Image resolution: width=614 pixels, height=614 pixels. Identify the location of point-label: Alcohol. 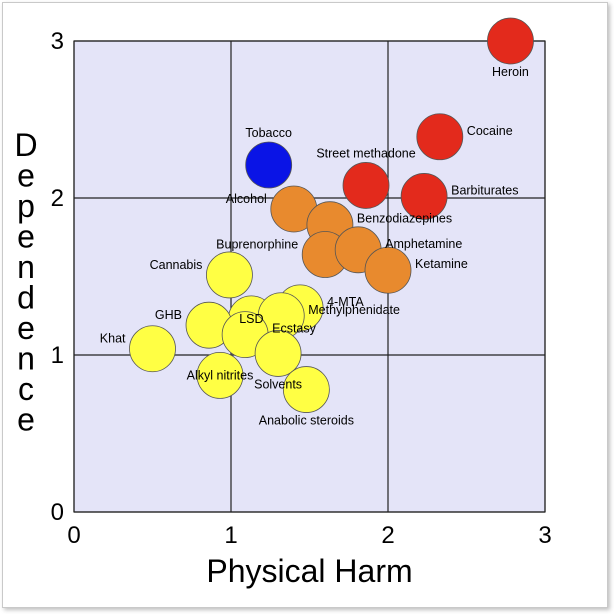
(246, 199).